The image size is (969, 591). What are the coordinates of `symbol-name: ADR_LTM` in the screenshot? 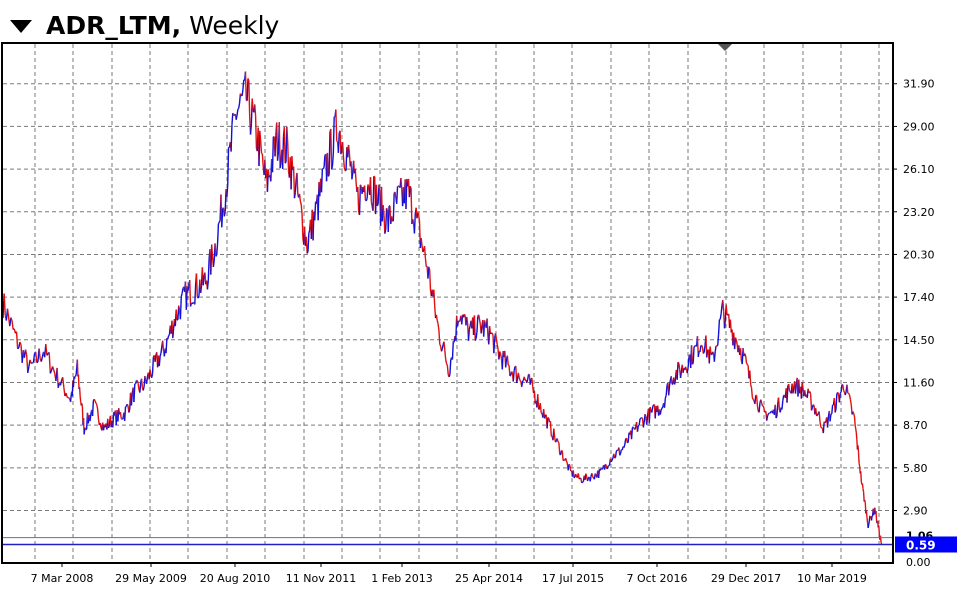 It's located at (109, 25).